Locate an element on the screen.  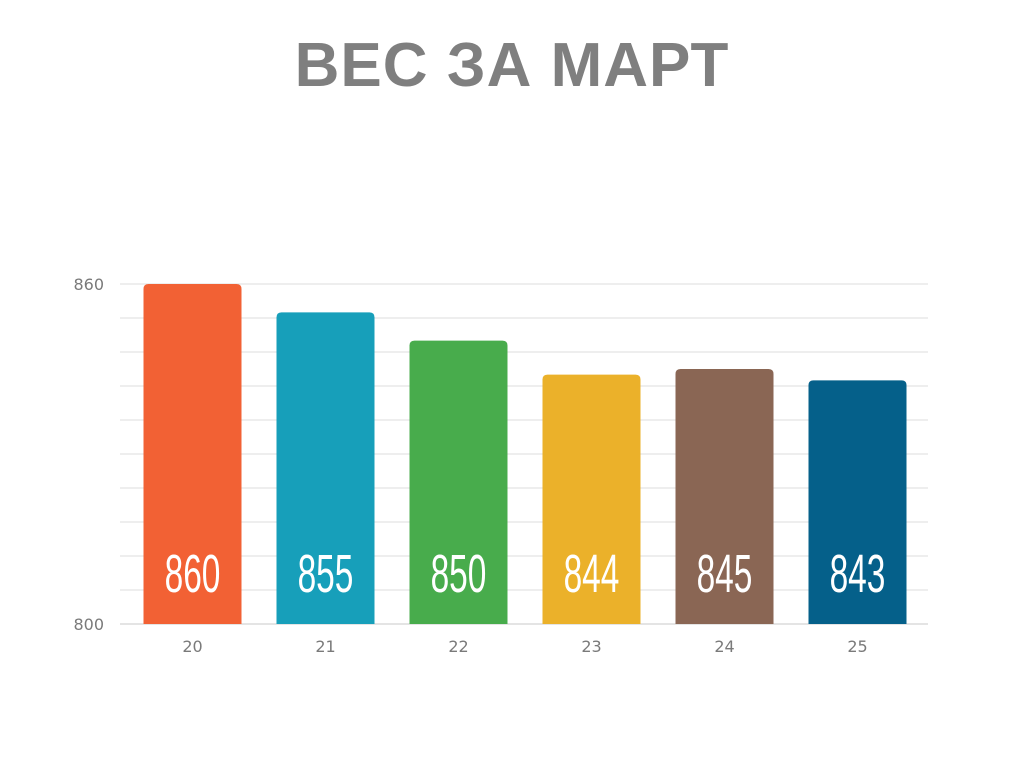
bar-value-label: 850 is located at coordinates (459, 573).